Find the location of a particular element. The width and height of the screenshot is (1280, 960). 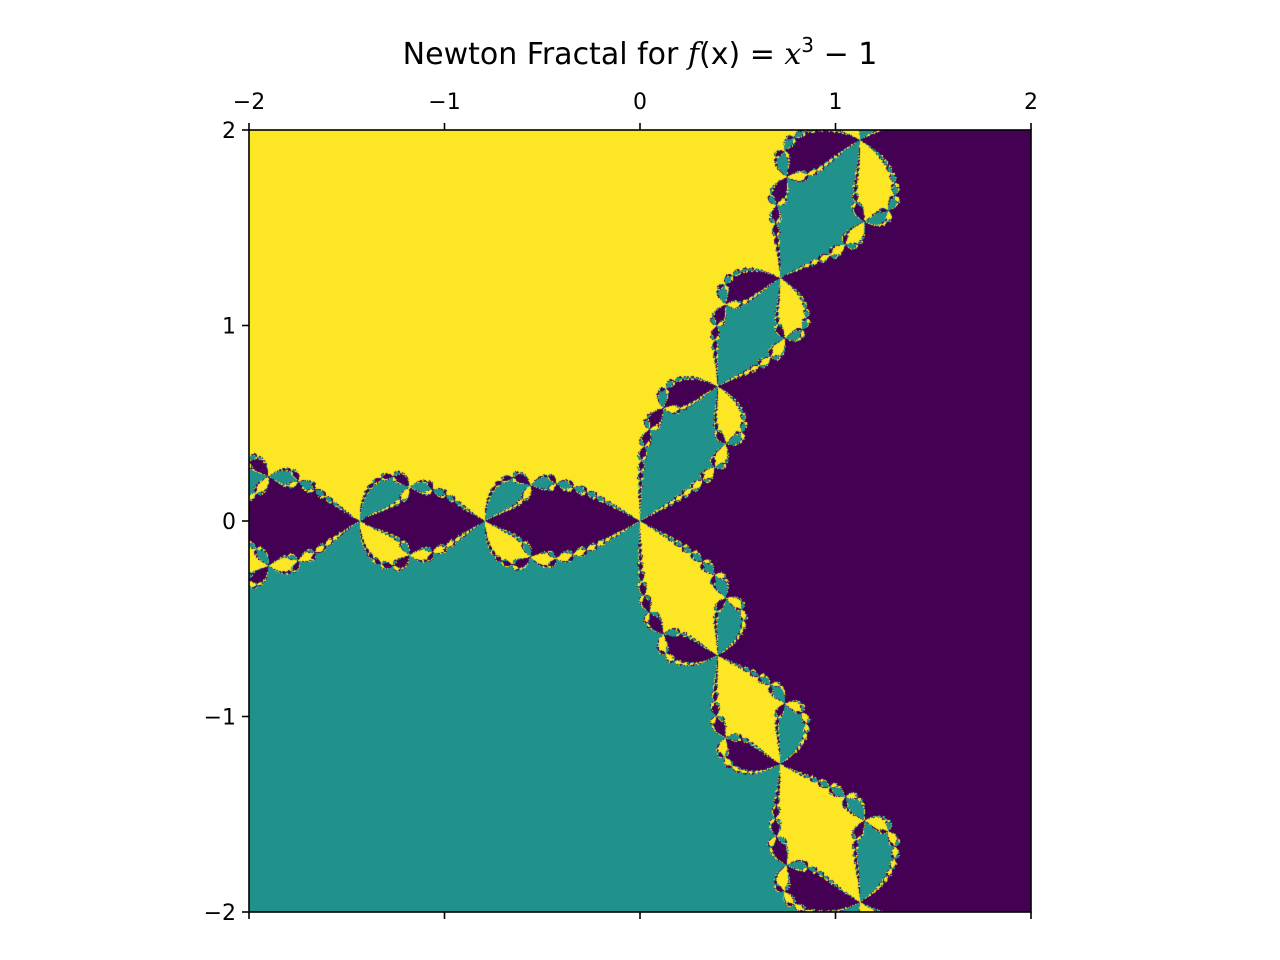

y-tick-label: −2 is located at coordinates (220, 913).